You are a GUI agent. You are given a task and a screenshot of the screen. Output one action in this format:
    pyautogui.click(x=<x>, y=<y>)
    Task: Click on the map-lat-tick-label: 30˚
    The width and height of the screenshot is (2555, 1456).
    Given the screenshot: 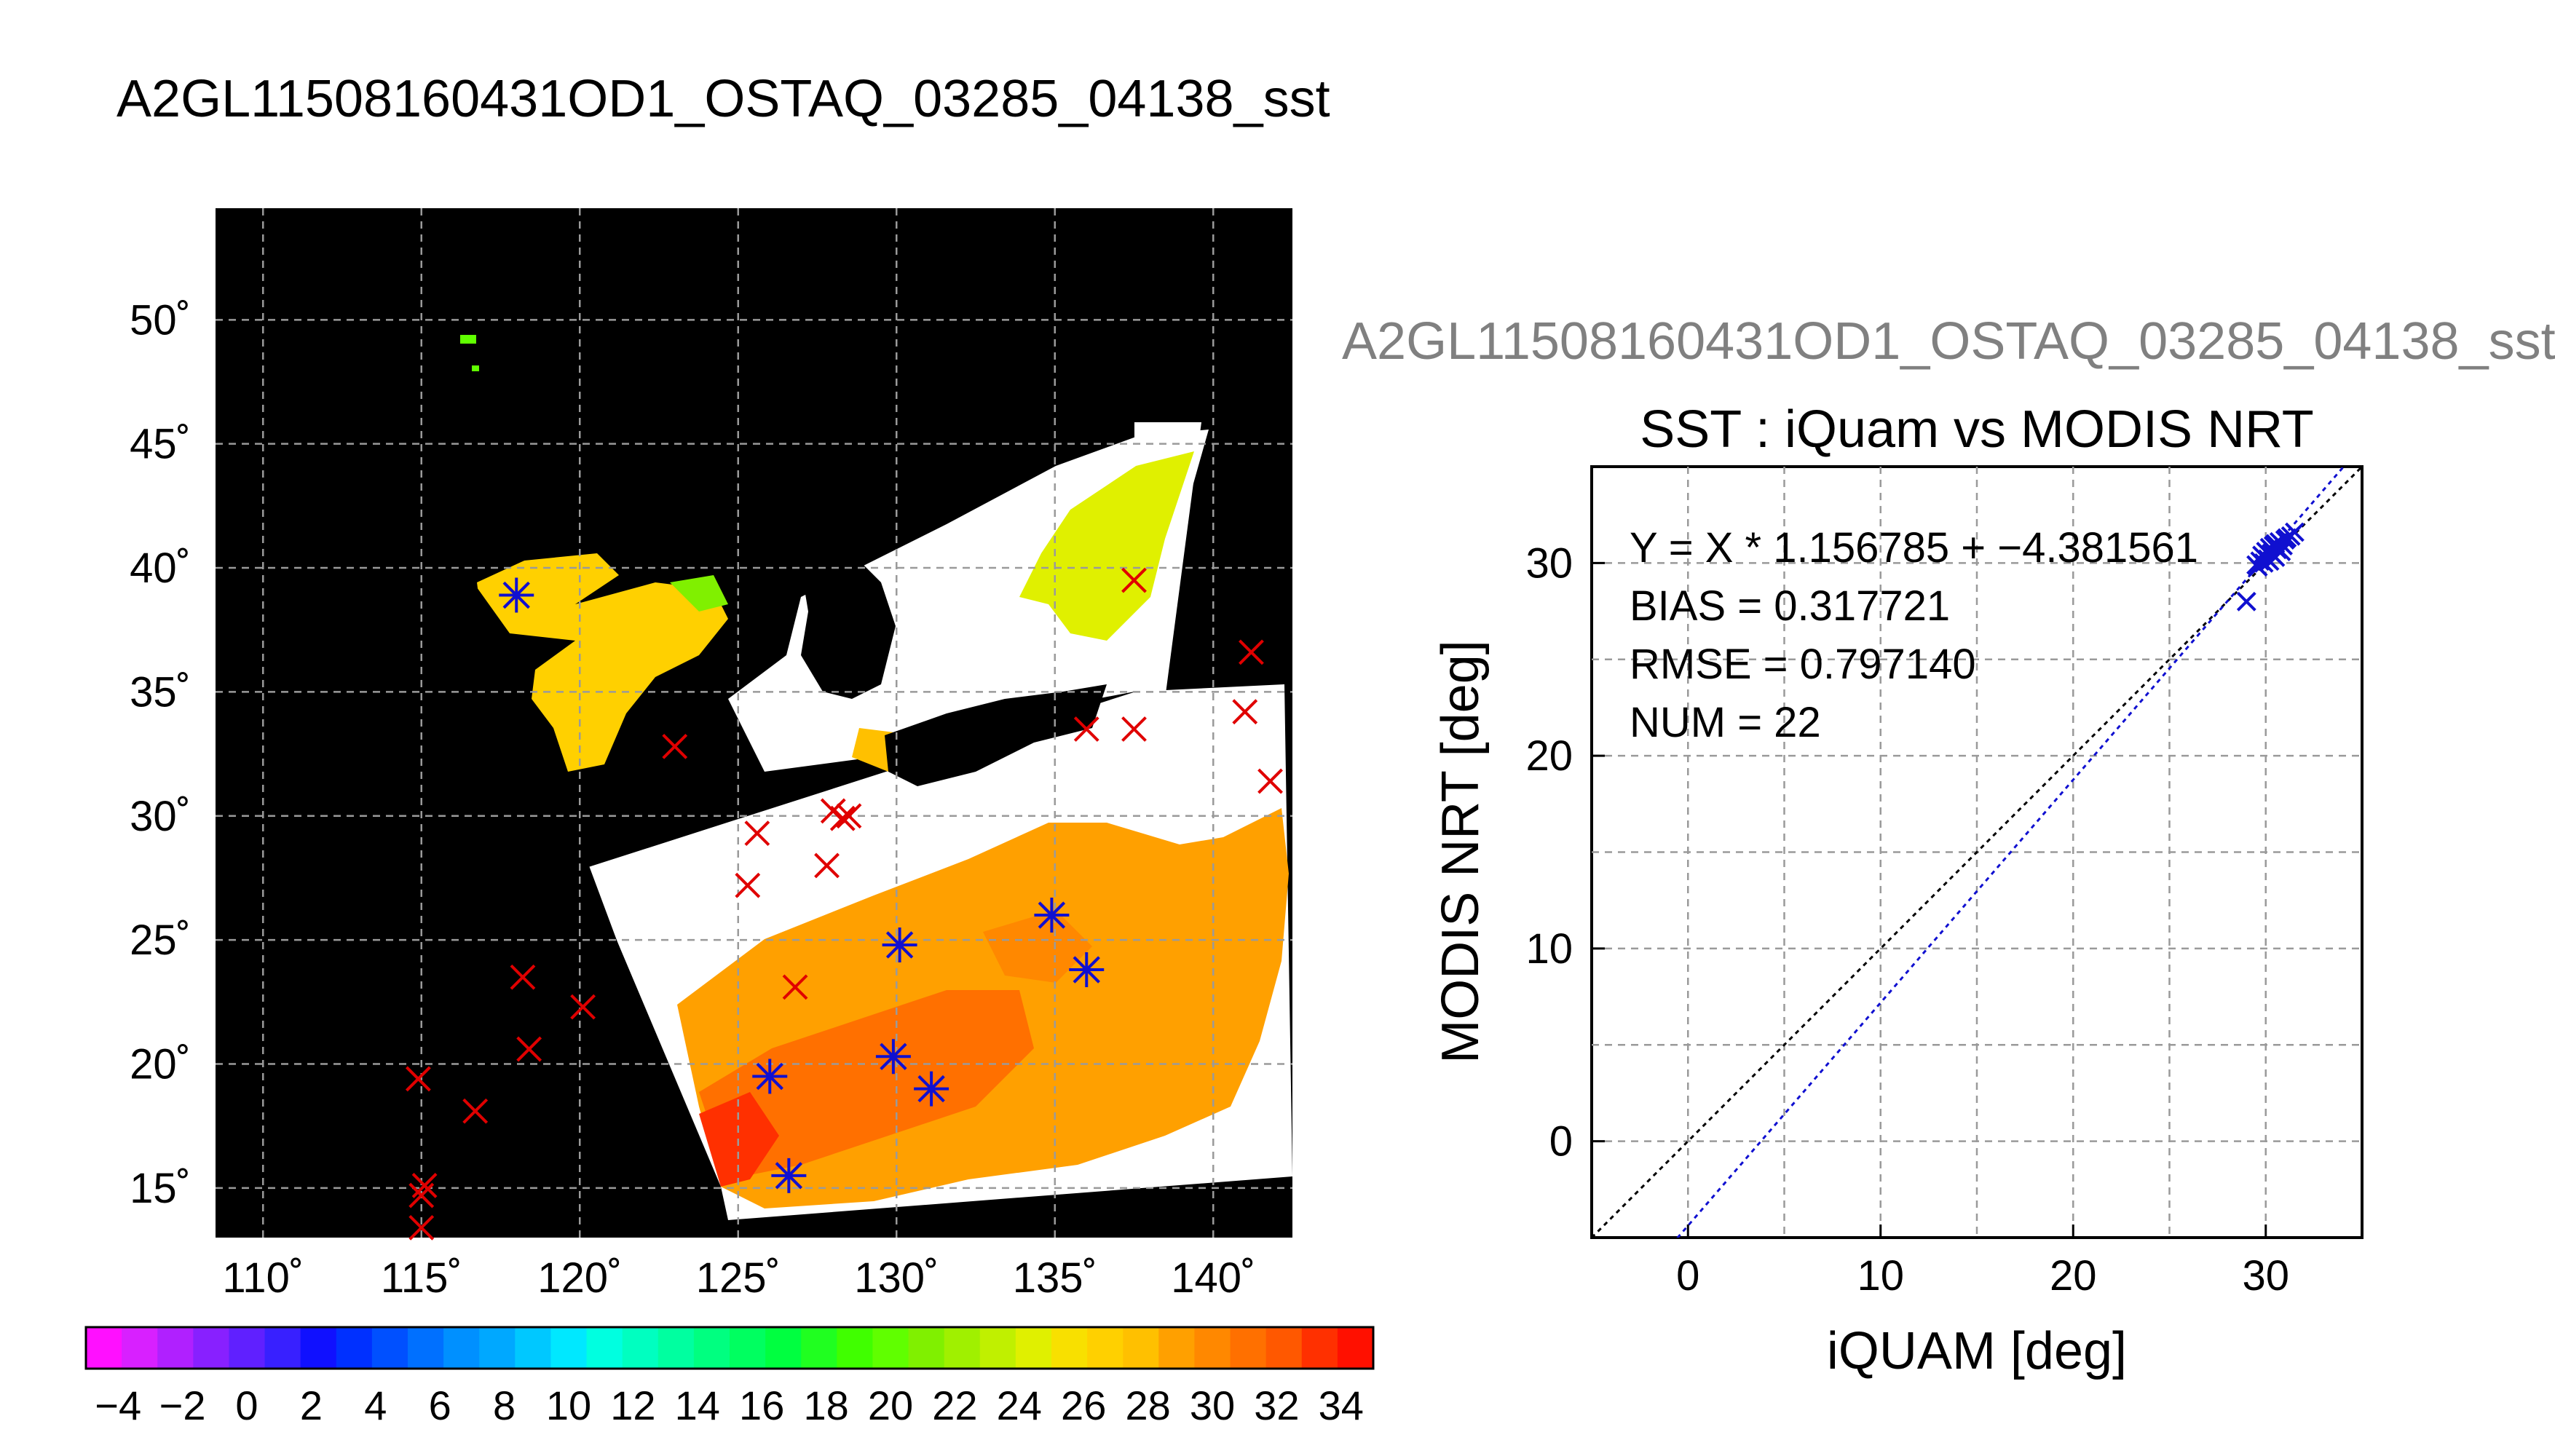 What is the action you would take?
    pyautogui.click(x=160, y=816)
    